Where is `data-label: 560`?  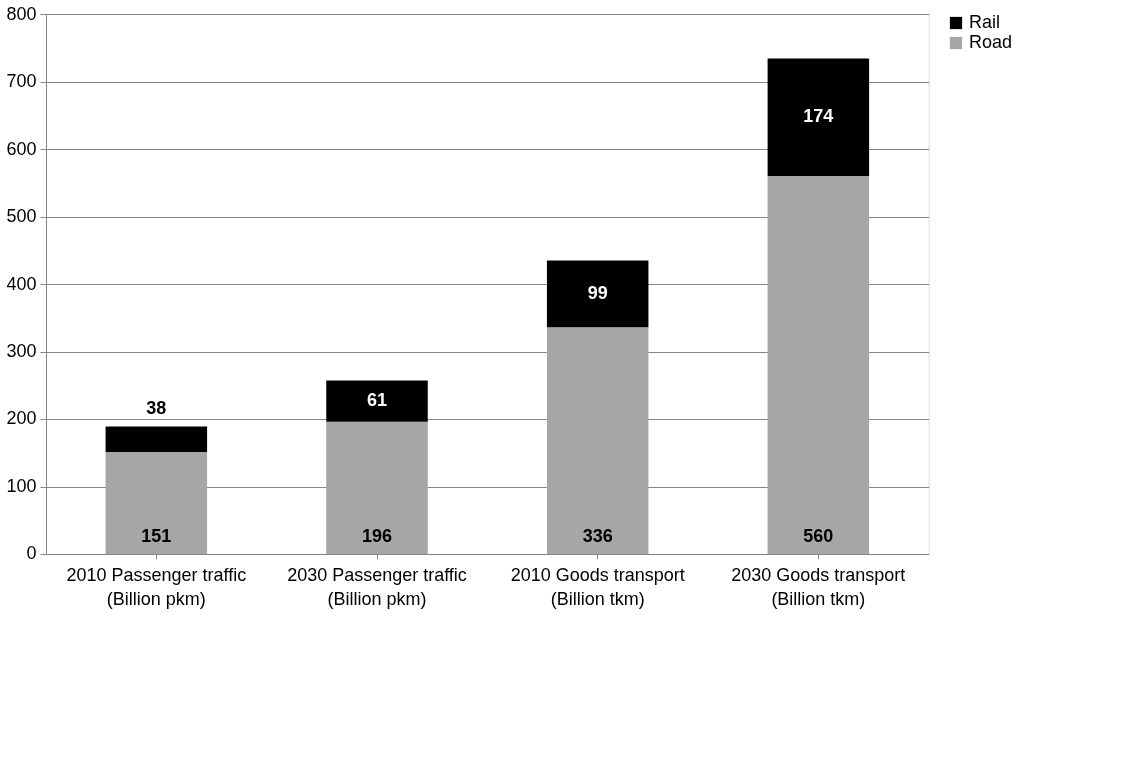
data-label: 560 is located at coordinates (818, 536).